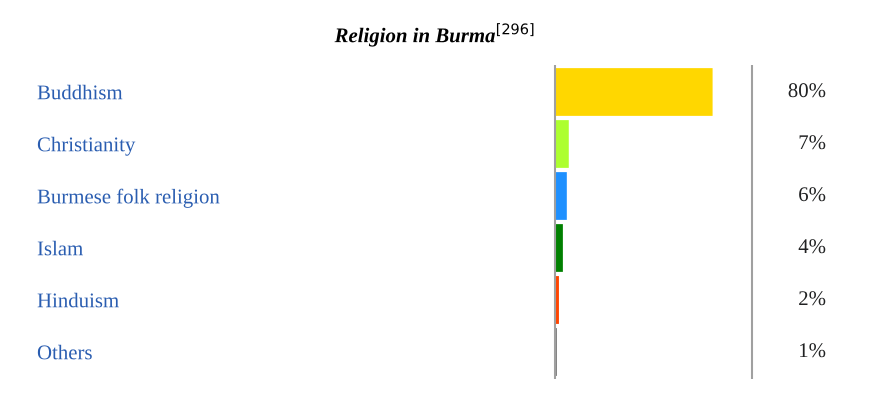 The height and width of the screenshot is (402, 870). Describe the element at coordinates (80, 92) in the screenshot. I see `y-tick-label: Buddhism` at that location.